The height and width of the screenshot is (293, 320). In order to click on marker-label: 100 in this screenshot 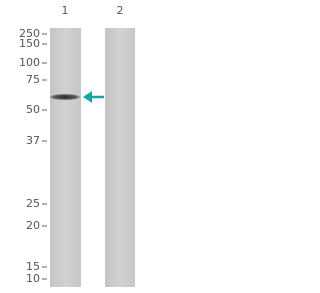, I will do `click(29, 62)`.